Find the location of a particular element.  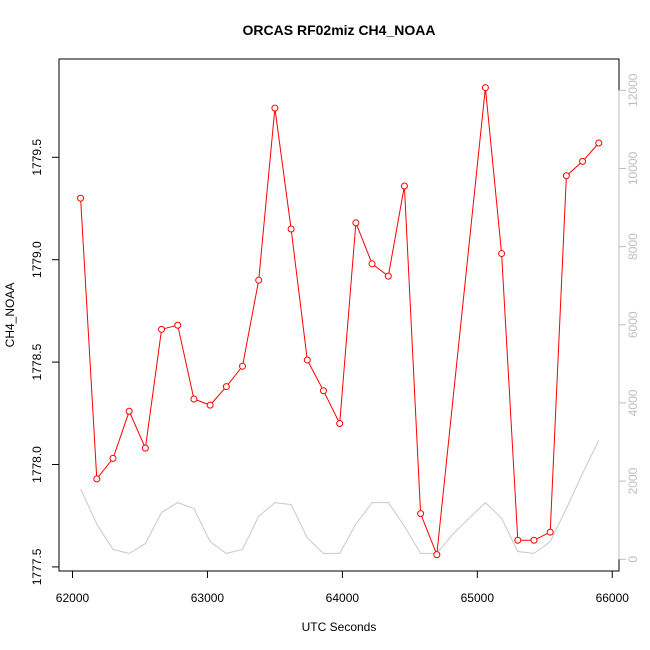

x-axis-label: UTC Seconds is located at coordinates (339, 627).